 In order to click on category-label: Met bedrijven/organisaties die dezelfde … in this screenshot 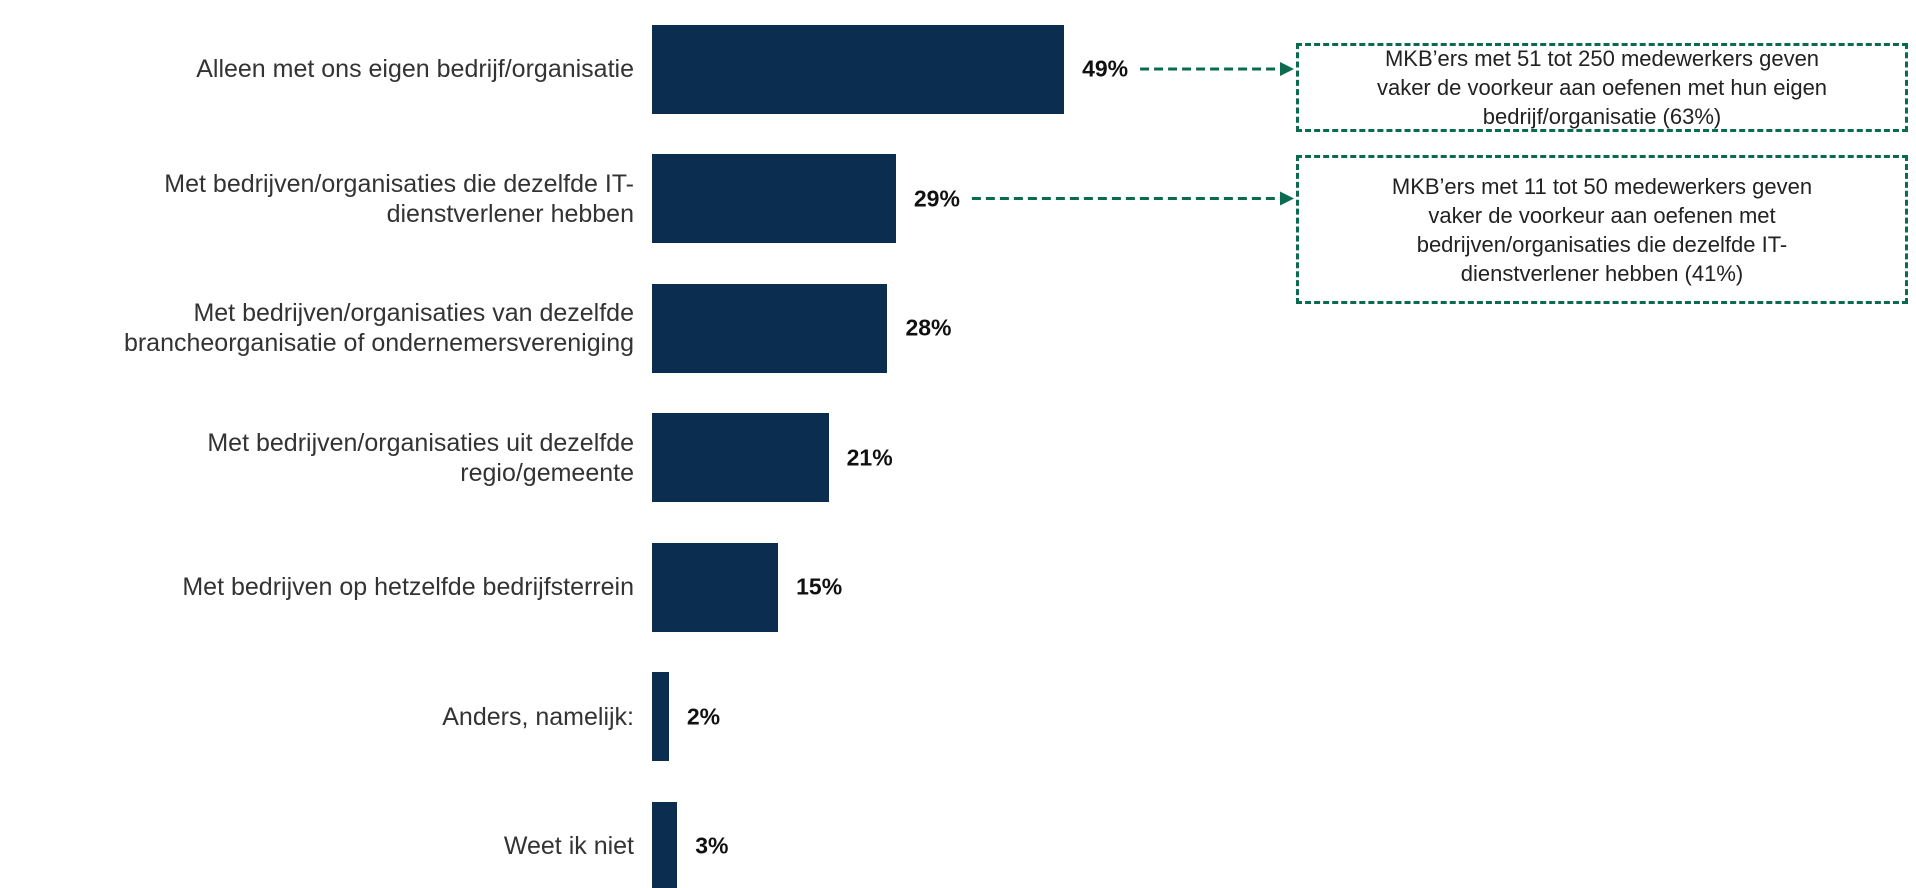, I will do `click(399, 198)`.